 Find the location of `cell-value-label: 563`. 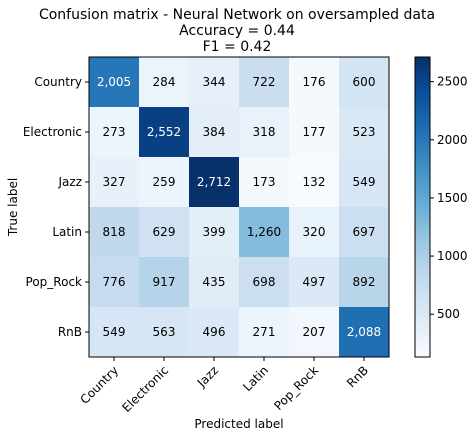

cell-value-label: 563 is located at coordinates (164, 332).